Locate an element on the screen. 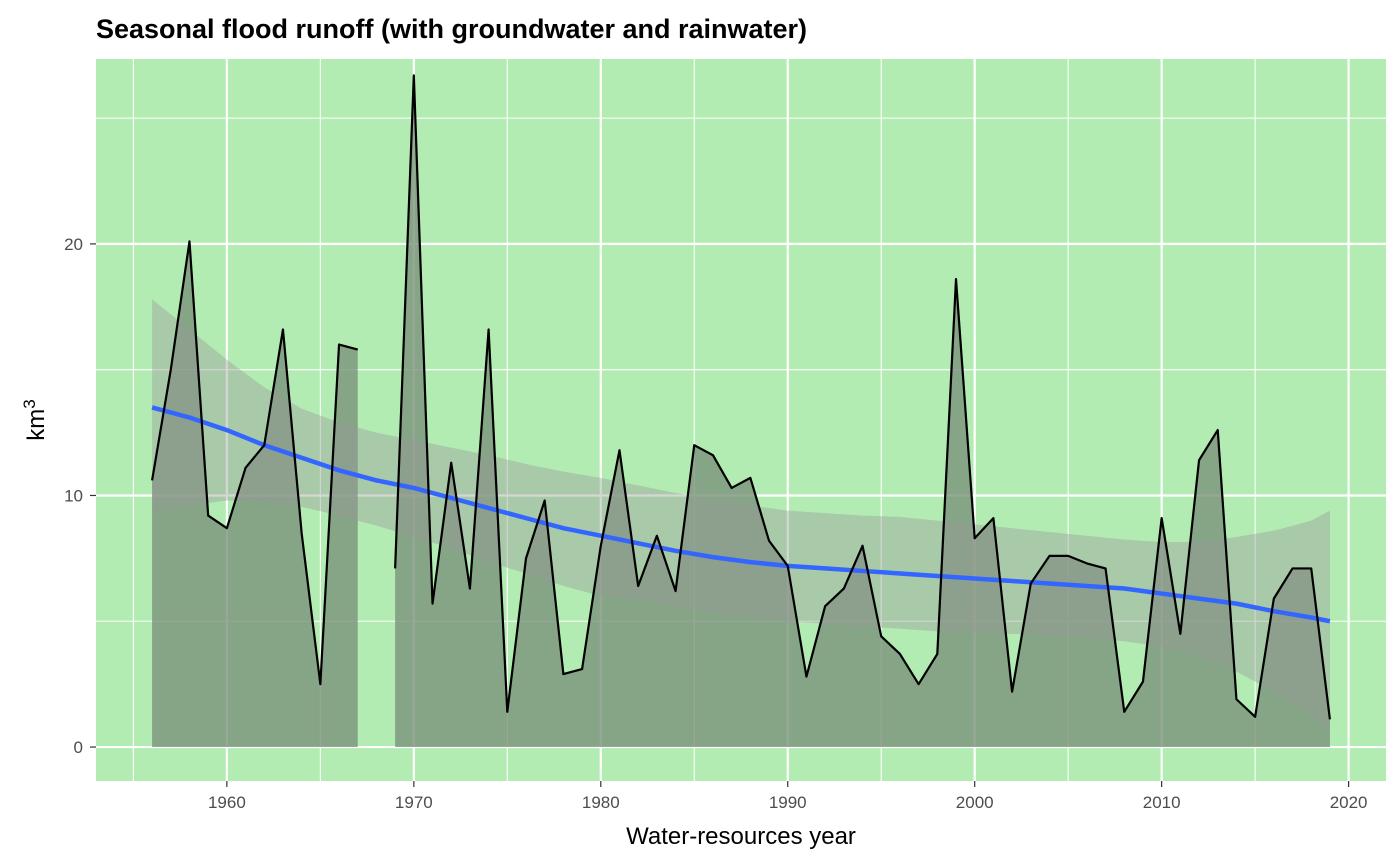 The image size is (1400, 865). y-axis: 0 10 20 is located at coordinates (80, 496).